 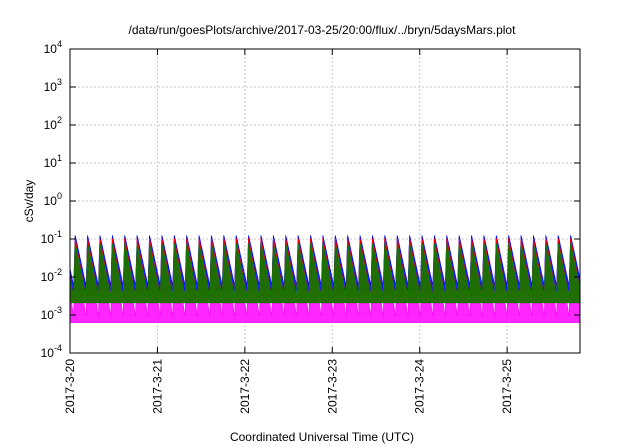 I want to click on y-tick-label: 10³, so click(x=53, y=85).